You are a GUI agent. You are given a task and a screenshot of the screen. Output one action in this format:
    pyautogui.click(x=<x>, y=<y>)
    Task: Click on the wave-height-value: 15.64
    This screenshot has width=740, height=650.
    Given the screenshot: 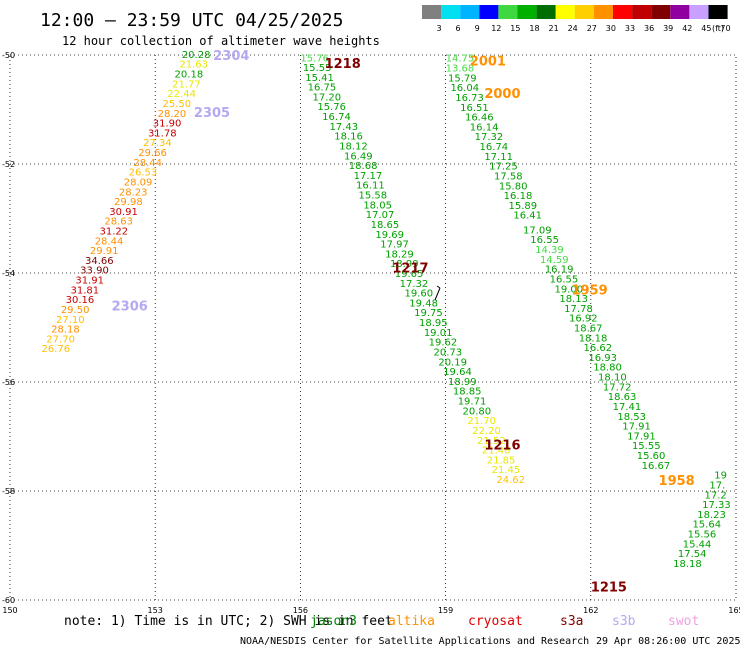 What is the action you would take?
    pyautogui.click(x=706, y=525)
    